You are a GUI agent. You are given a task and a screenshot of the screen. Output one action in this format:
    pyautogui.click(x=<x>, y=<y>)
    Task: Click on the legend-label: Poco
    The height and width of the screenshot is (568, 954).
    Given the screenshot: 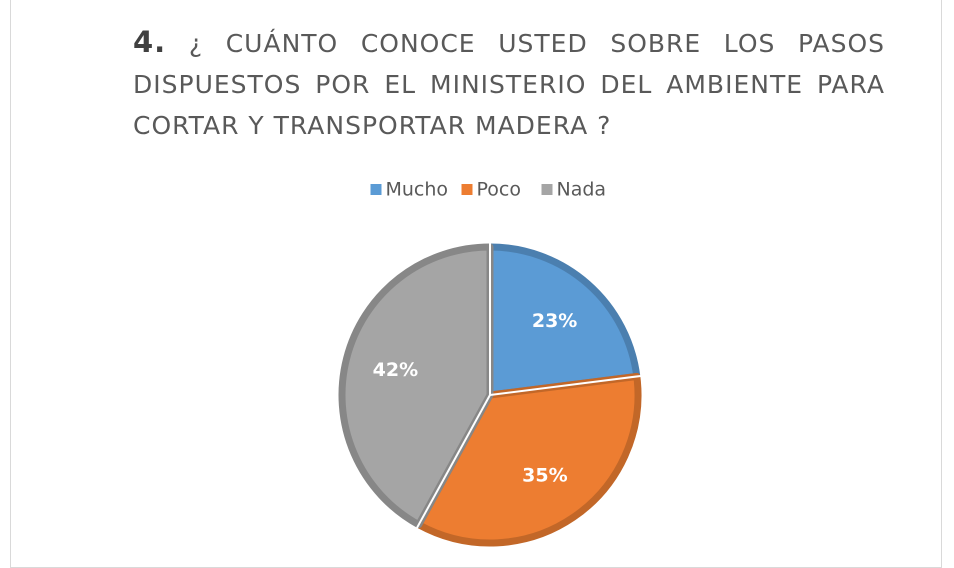 What is the action you would take?
    pyautogui.click(x=499, y=190)
    